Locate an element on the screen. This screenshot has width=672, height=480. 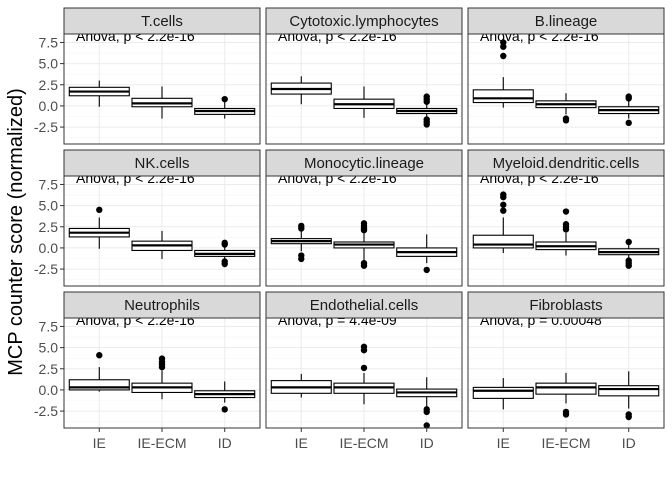
facet-title: NK.cells is located at coordinates (161, 163).